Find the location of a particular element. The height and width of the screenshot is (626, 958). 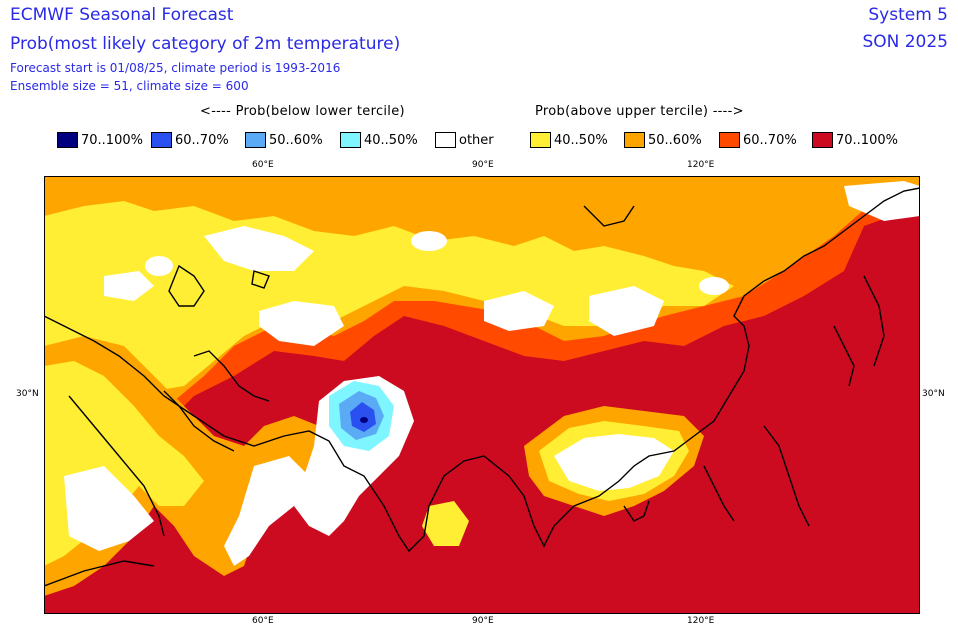

left-tick-30n: 30°N is located at coordinates (27, 394).